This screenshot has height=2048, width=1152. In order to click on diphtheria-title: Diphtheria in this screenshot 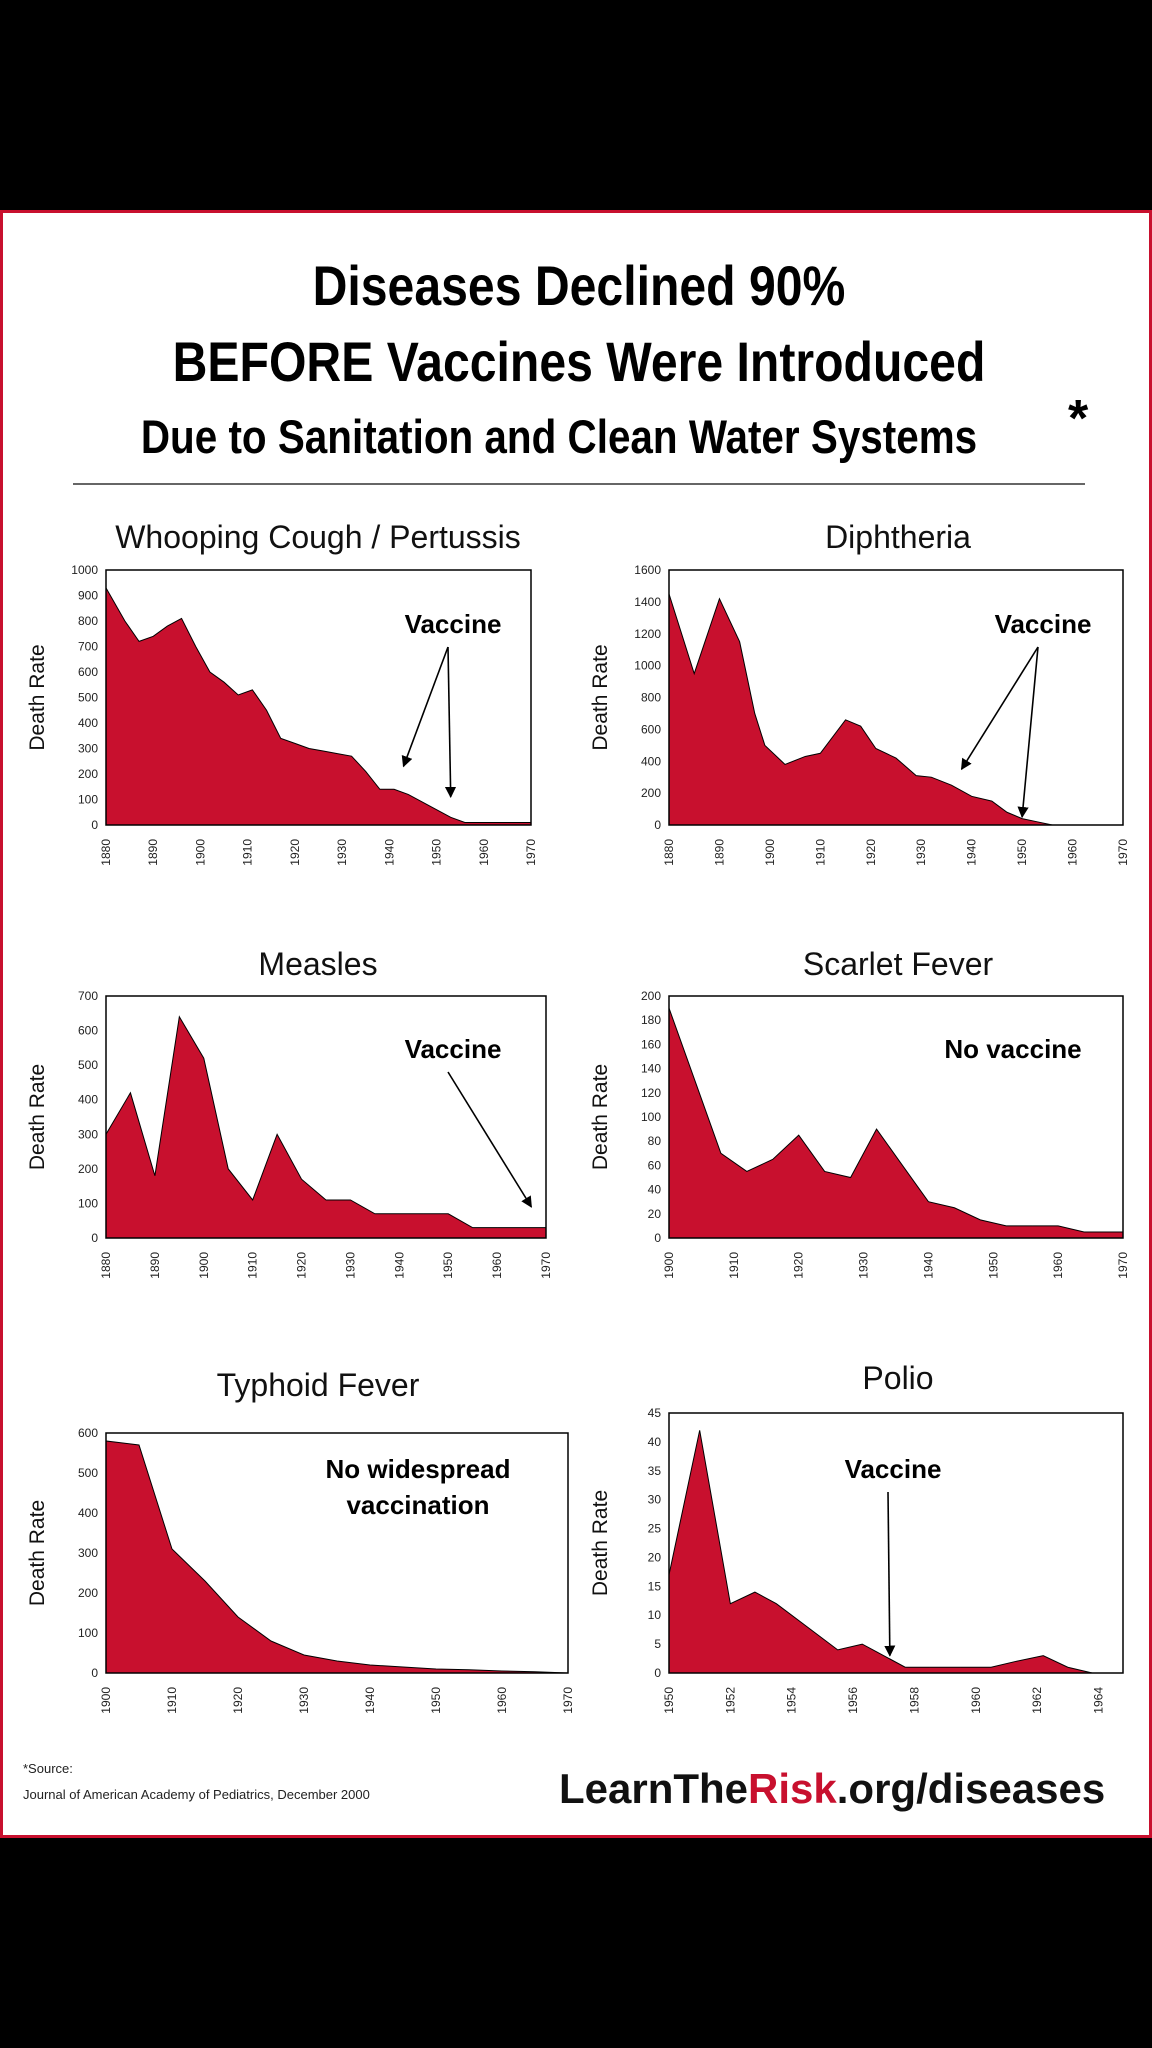, I will do `click(898, 537)`.